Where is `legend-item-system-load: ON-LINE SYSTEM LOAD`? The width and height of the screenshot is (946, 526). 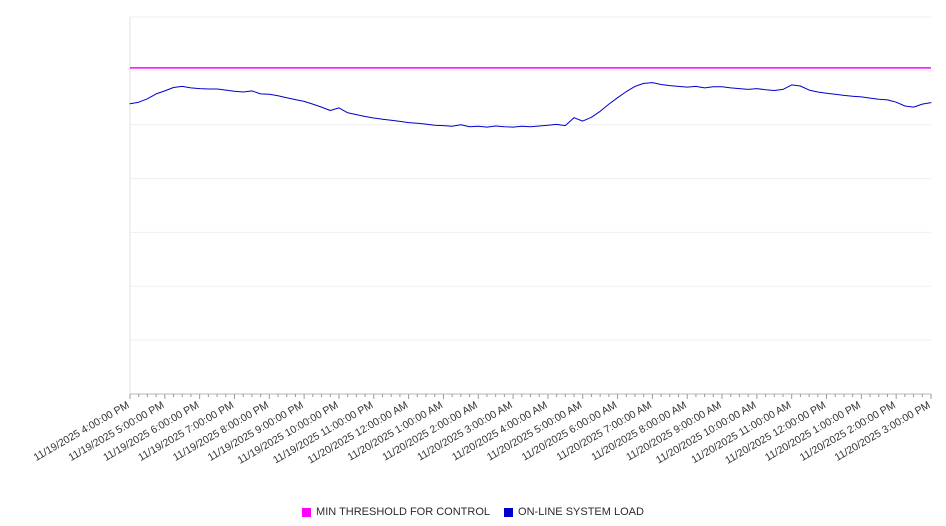 legend-item-system-load: ON-LINE SYSTEM LOAD is located at coordinates (574, 512).